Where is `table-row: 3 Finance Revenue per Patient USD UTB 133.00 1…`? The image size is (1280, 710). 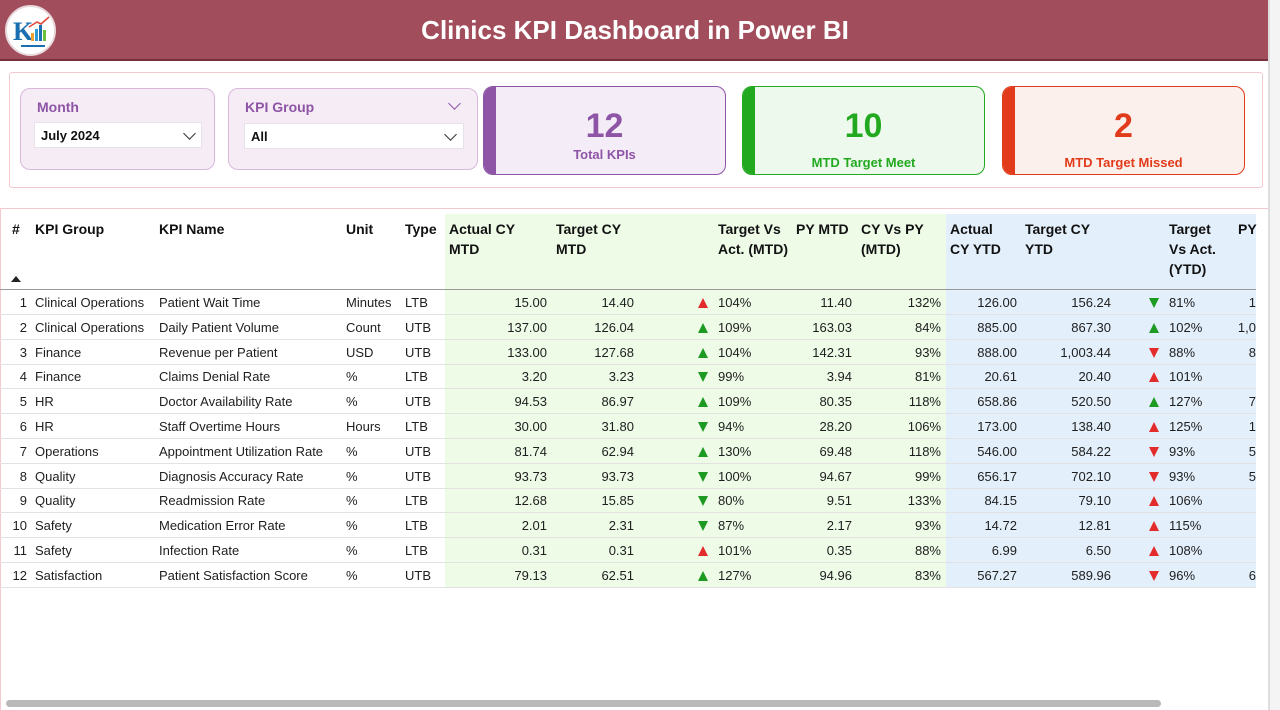 table-row: 3 Finance Revenue per Patient USD UTB 133.00 1… is located at coordinates (628, 352).